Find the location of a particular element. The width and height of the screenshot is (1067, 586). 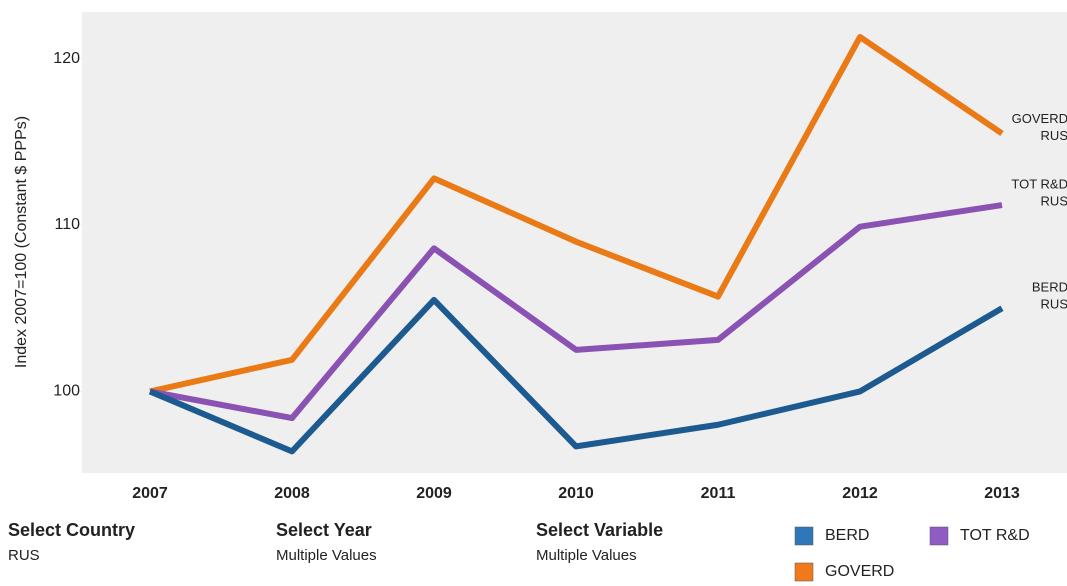

legend-label: TOT R&D is located at coordinates (995, 535).